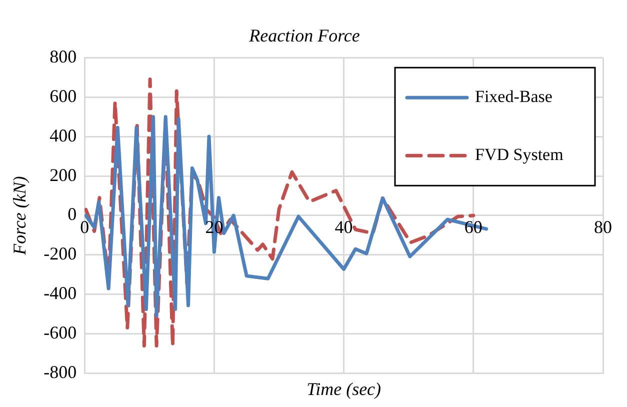 Image resolution: width=627 pixels, height=407 pixels. What do you see at coordinates (63, 96) in the screenshot?
I see `y-tick-label: 600` at bounding box center [63, 96].